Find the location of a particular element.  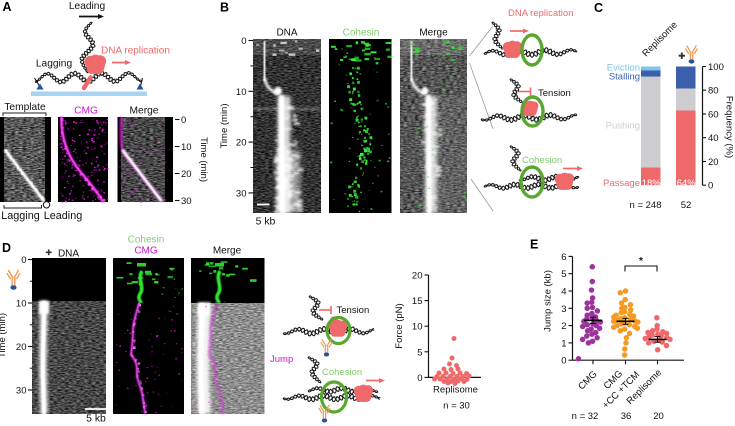

svg-text: n = 248 is located at coordinates (646, 205).